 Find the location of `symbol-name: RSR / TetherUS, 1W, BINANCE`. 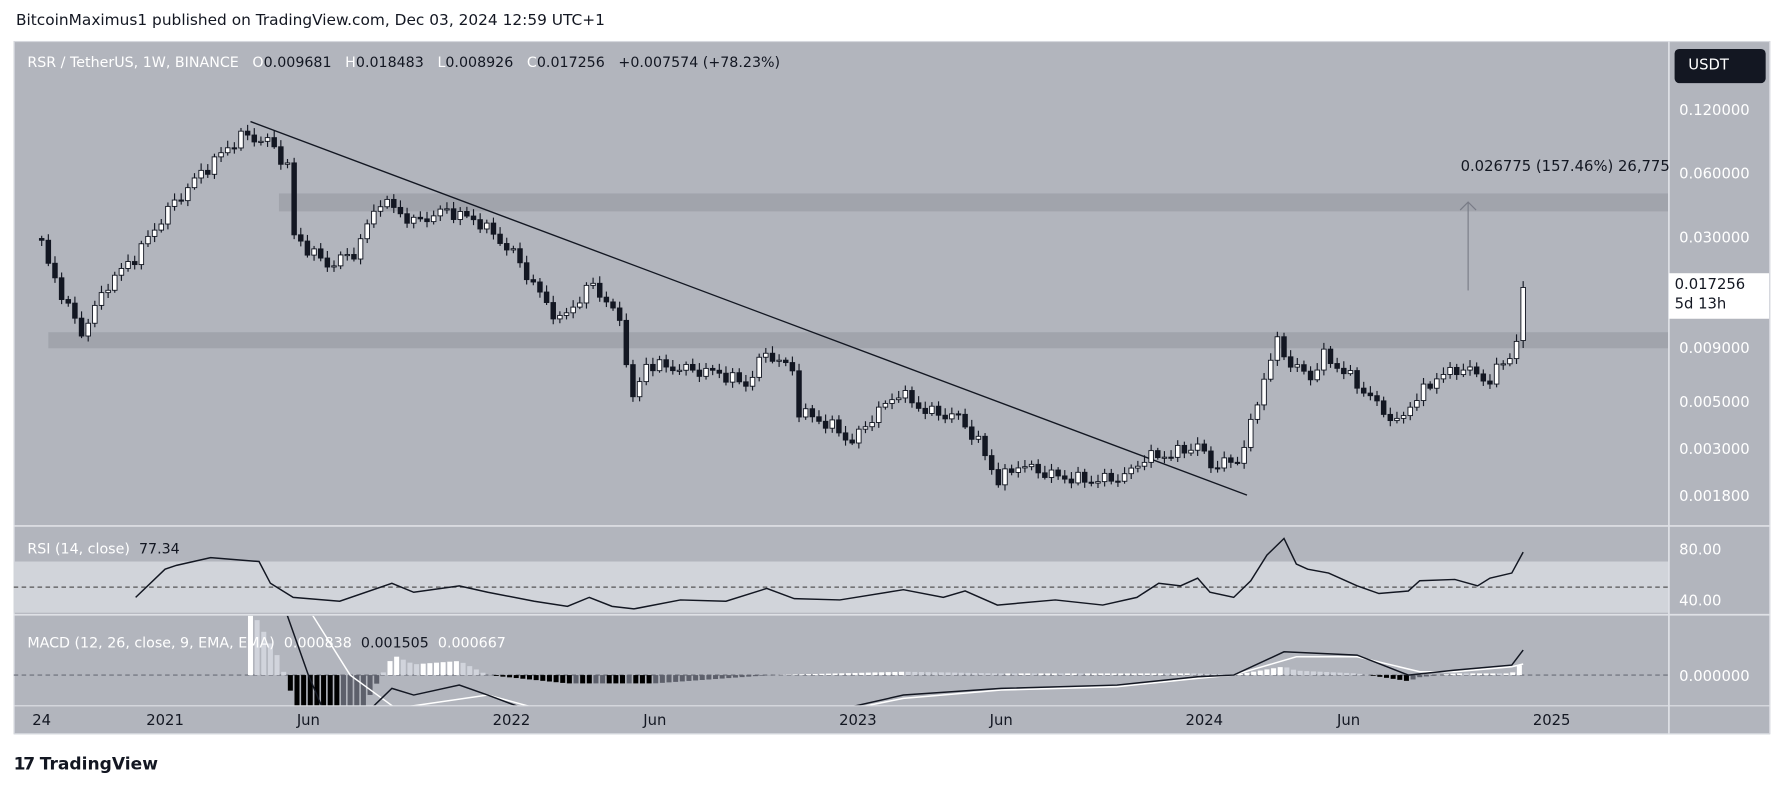

symbol-name: RSR / TetherUS, 1W, BINANCE is located at coordinates (133, 62).